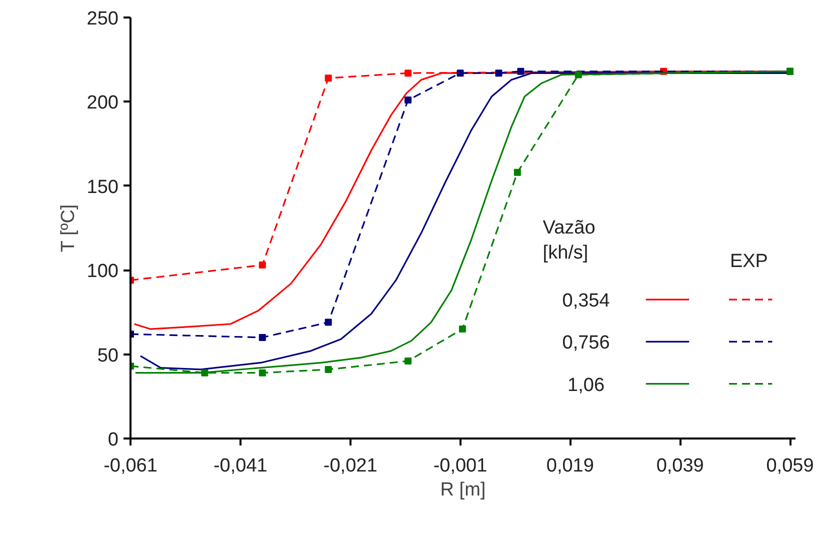 The width and height of the screenshot is (819, 541). I want to click on x-axis-title: R [m], so click(463, 490).